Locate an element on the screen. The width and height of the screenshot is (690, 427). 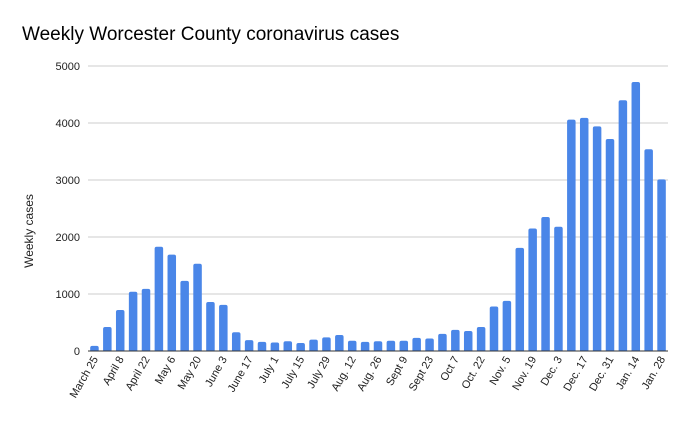
y-tick-label: 3000 is located at coordinates (68, 181).